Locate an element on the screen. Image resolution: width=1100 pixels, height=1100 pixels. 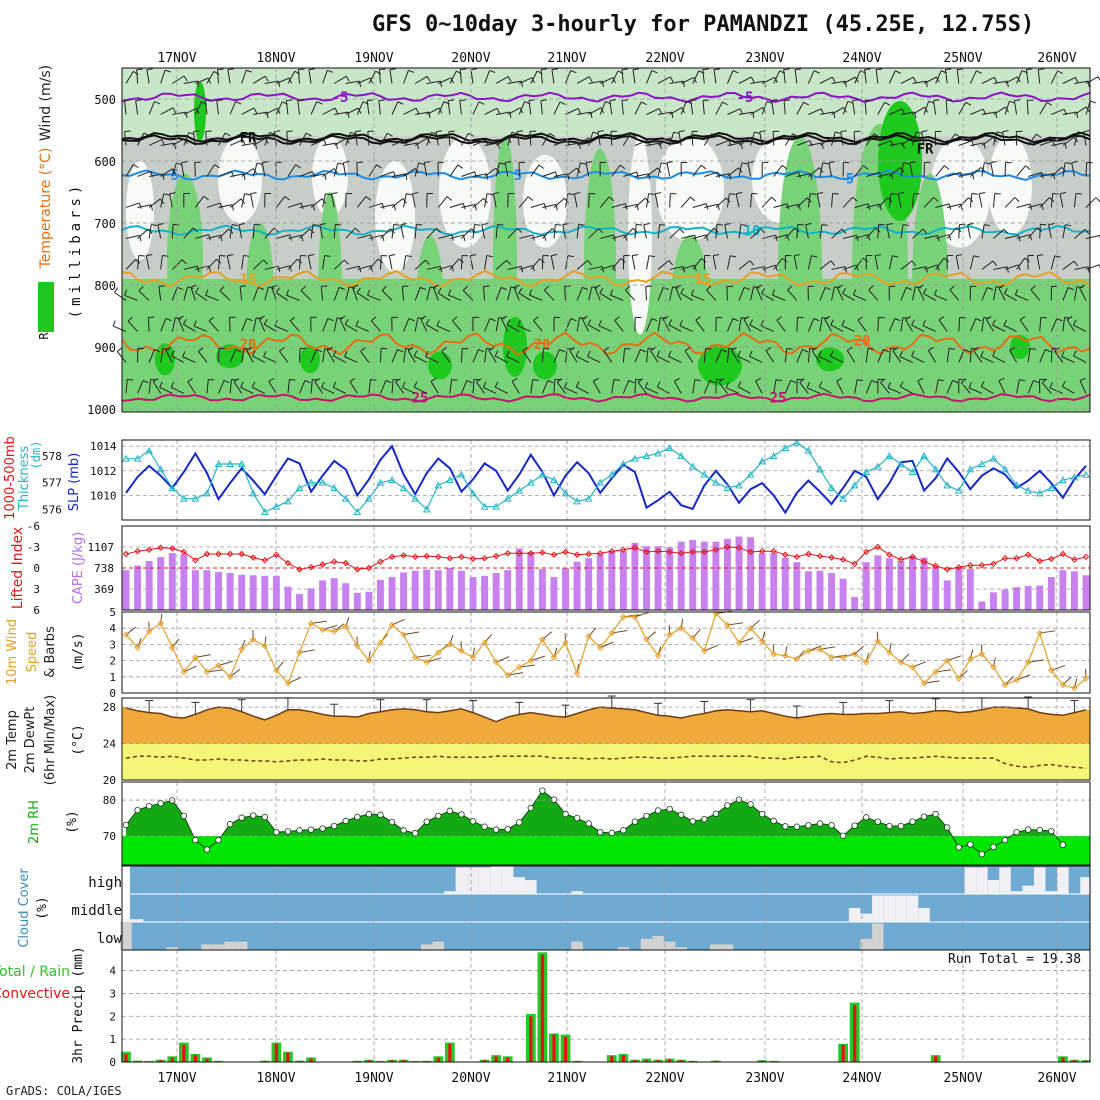
cloud-cover-bg is located at coordinates (610, 908).